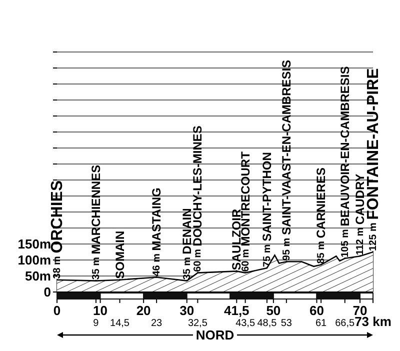 This screenshot has width=400, height=351. I want to click on x2-tick-label: 23, so click(157, 323).